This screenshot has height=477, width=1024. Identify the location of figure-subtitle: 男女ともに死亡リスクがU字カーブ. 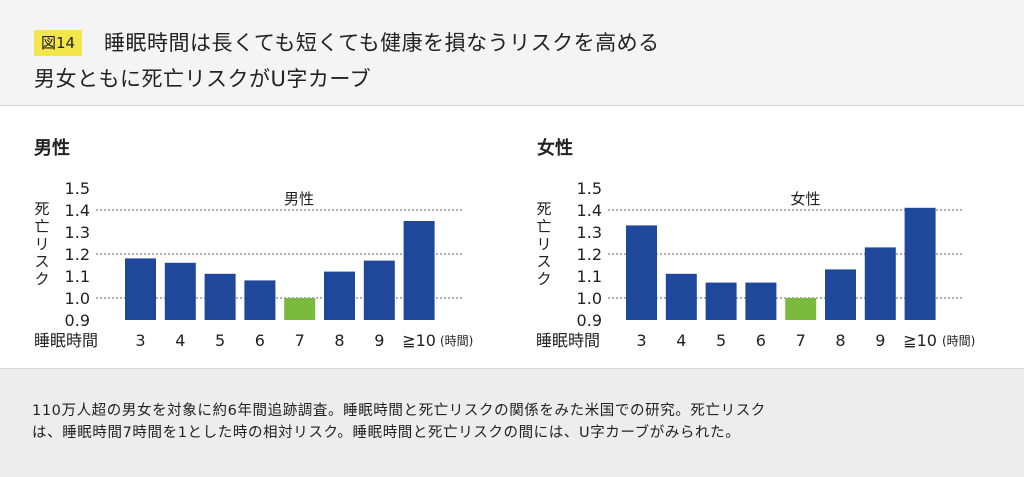
(203, 79).